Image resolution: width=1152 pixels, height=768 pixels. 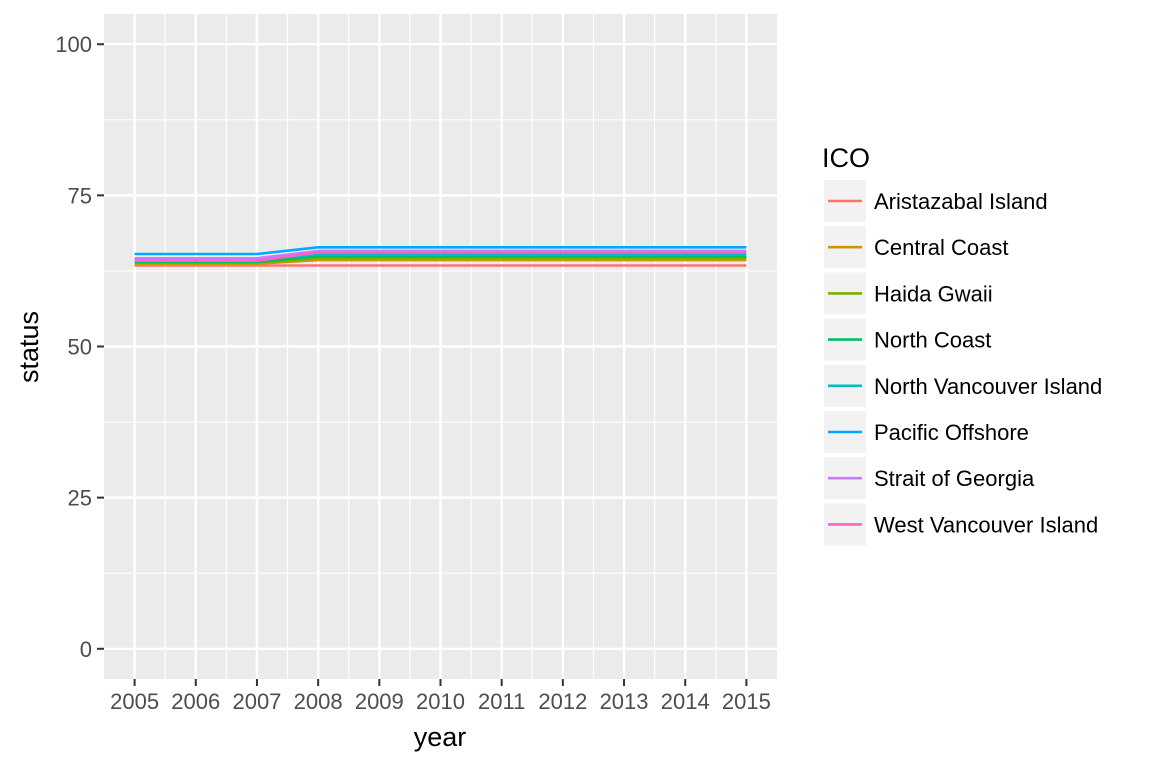 I want to click on legend-label-strait-of-georgia: Strait of Georgia, so click(x=954, y=478).